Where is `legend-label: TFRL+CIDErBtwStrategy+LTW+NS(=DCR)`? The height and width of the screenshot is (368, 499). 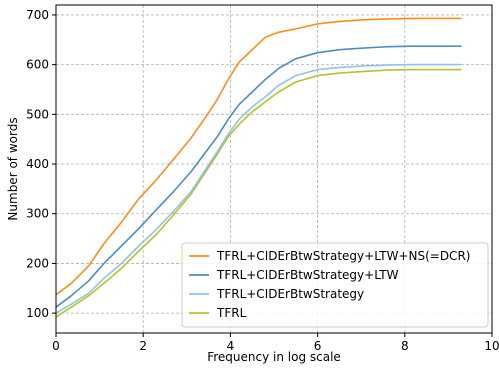 legend-label: TFRL+CIDErBtwStrategy+LTW+NS(=DCR) is located at coordinates (343, 256).